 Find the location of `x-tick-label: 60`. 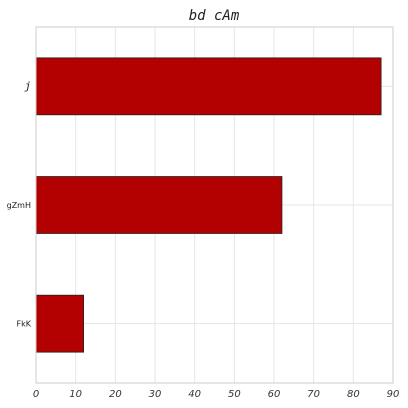

x-tick-label: 60 is located at coordinates (274, 394).